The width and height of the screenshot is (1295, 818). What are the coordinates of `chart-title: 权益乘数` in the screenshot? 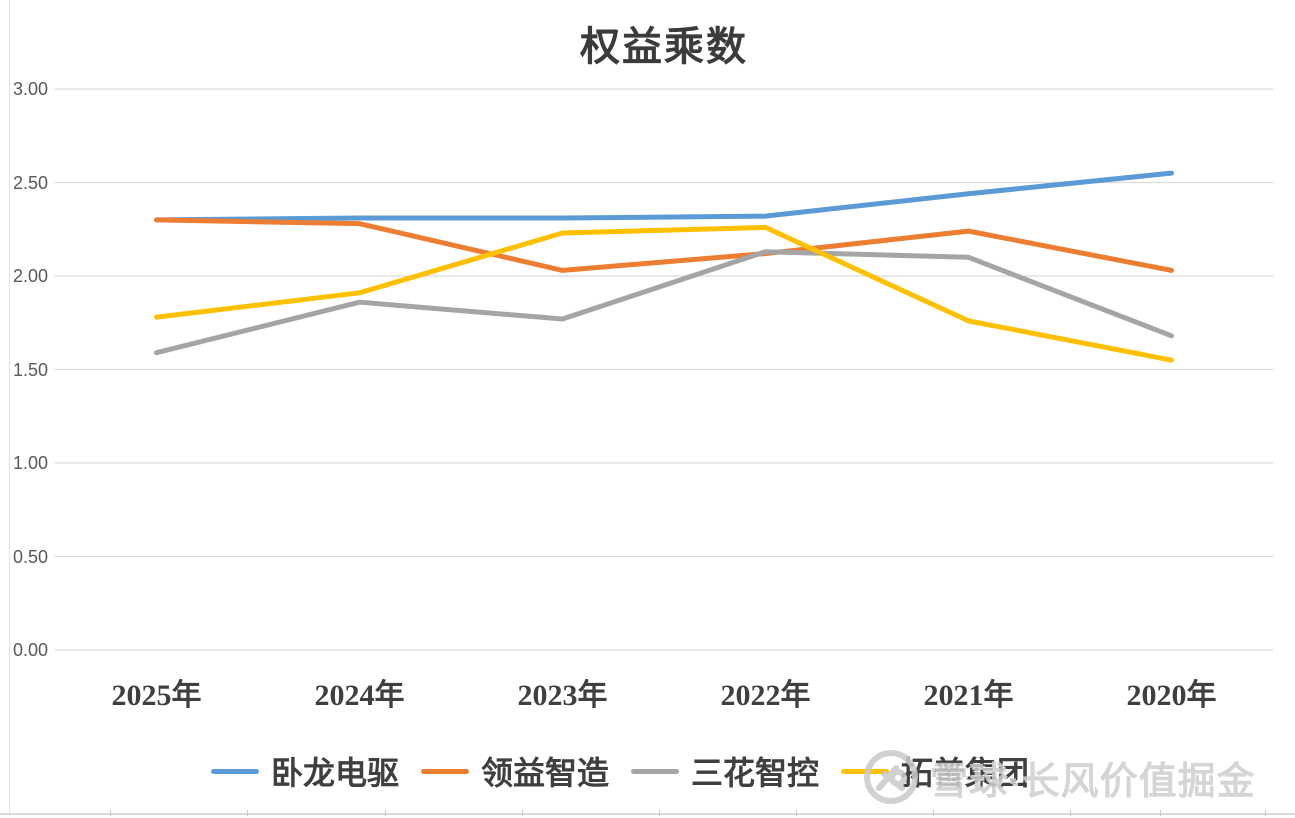 It's located at (664, 46).